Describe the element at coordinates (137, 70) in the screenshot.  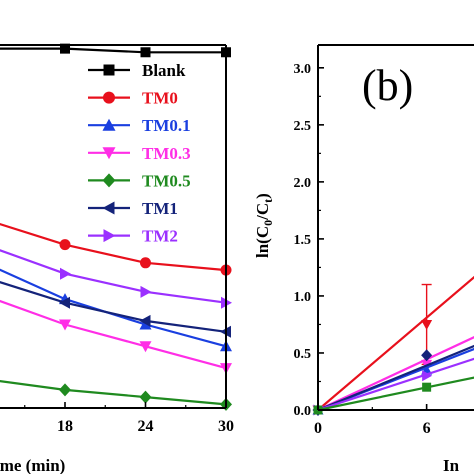
I see `legend-item: Blank` at that location.